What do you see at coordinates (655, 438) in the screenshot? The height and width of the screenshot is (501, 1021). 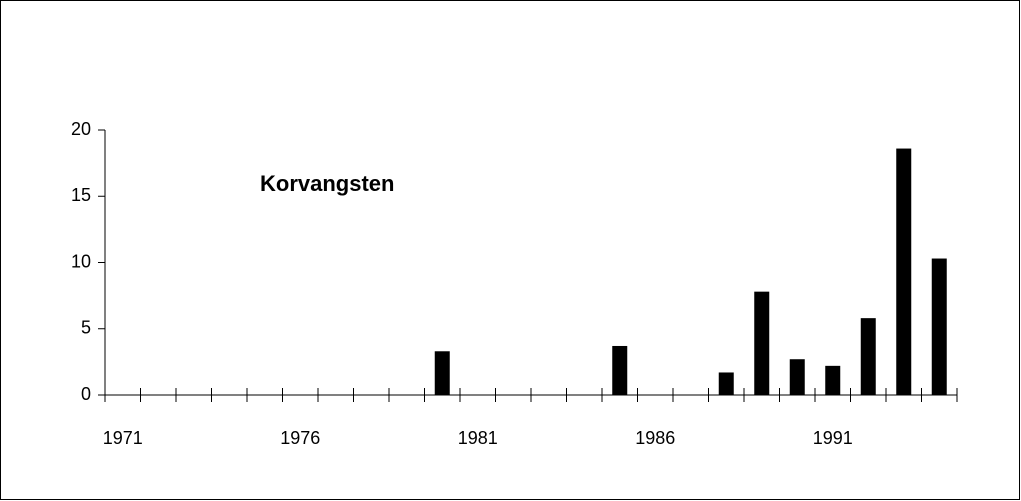 I see `x-tick-label: 1986` at bounding box center [655, 438].